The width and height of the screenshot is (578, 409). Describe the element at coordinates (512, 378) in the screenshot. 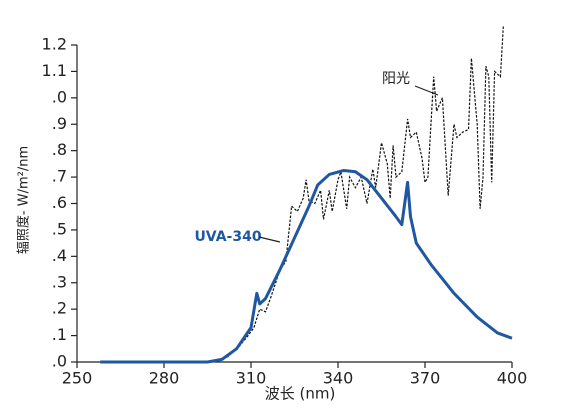

I see `x-tick-label: 400` at that location.